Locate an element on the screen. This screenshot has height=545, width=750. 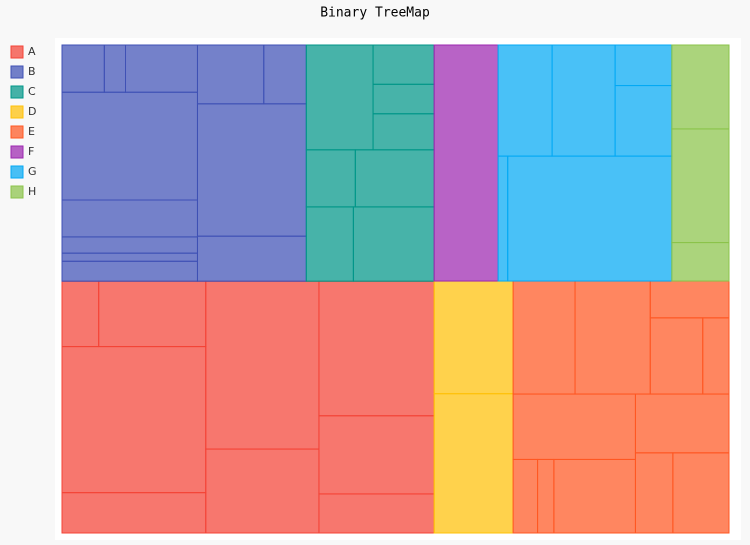
legend-label: B is located at coordinates (32, 71).